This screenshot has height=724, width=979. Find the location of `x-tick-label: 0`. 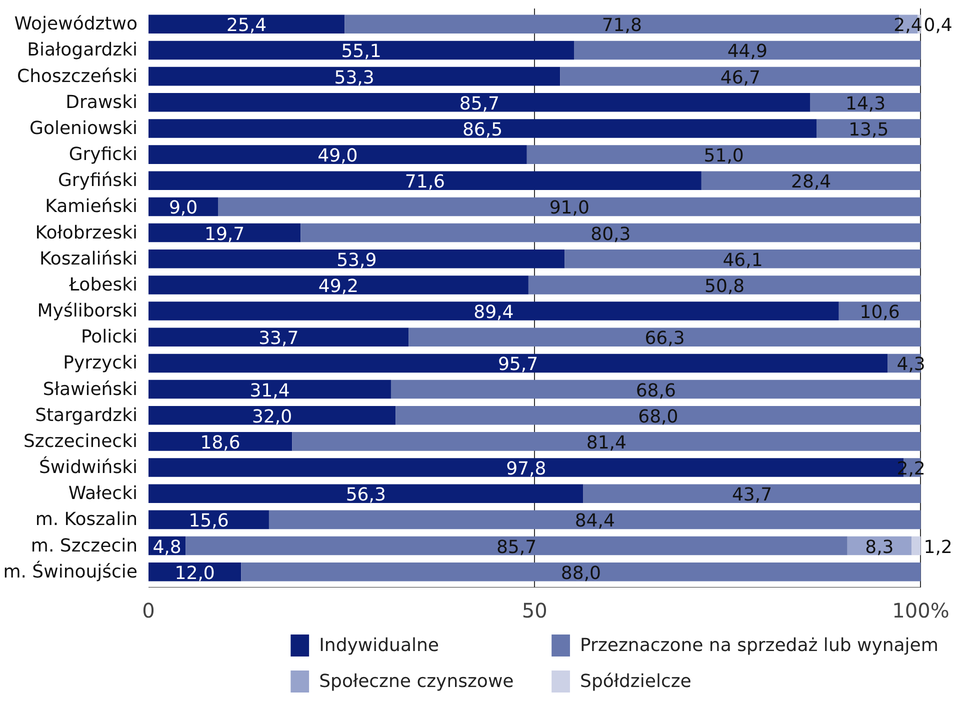

x-tick-label: 0 is located at coordinates (148, 610).